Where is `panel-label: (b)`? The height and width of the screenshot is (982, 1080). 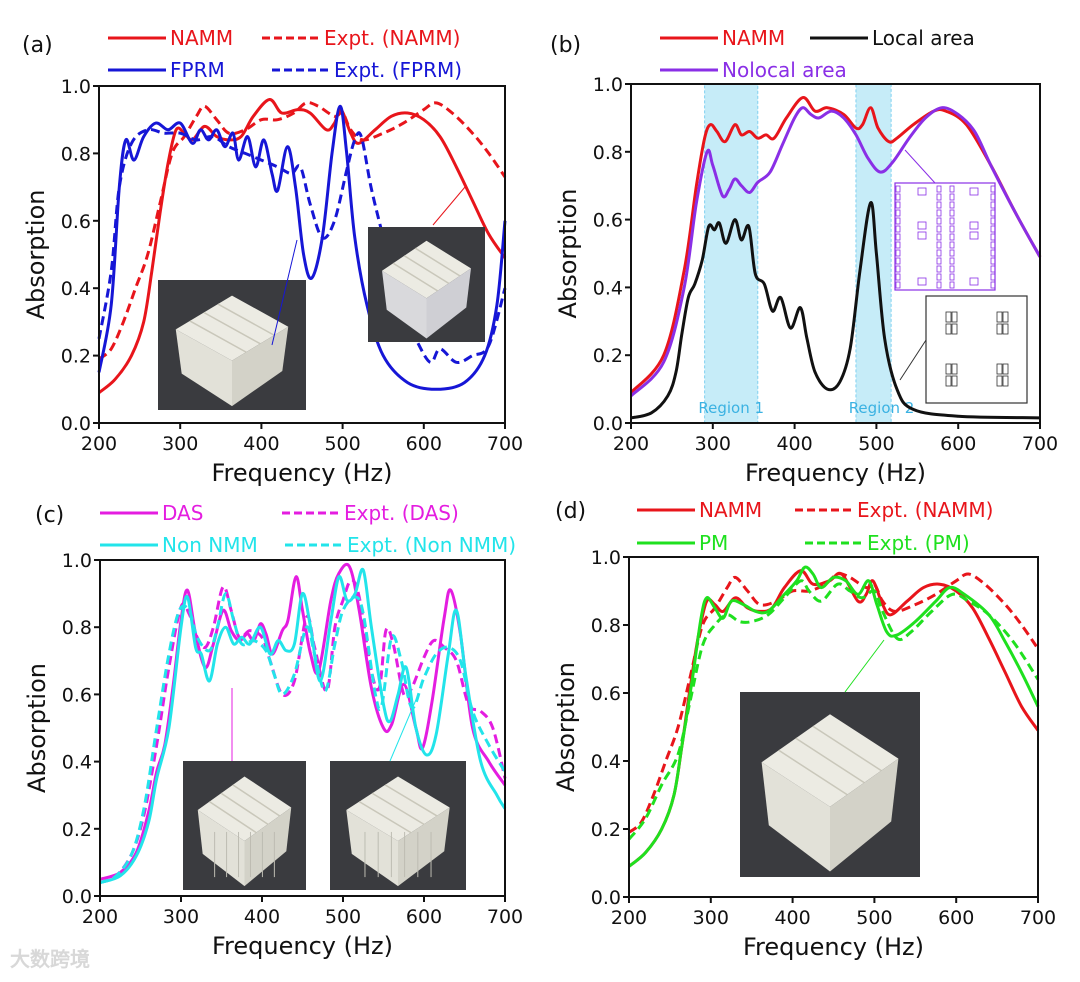 panel-label: (b) is located at coordinates (565, 45).